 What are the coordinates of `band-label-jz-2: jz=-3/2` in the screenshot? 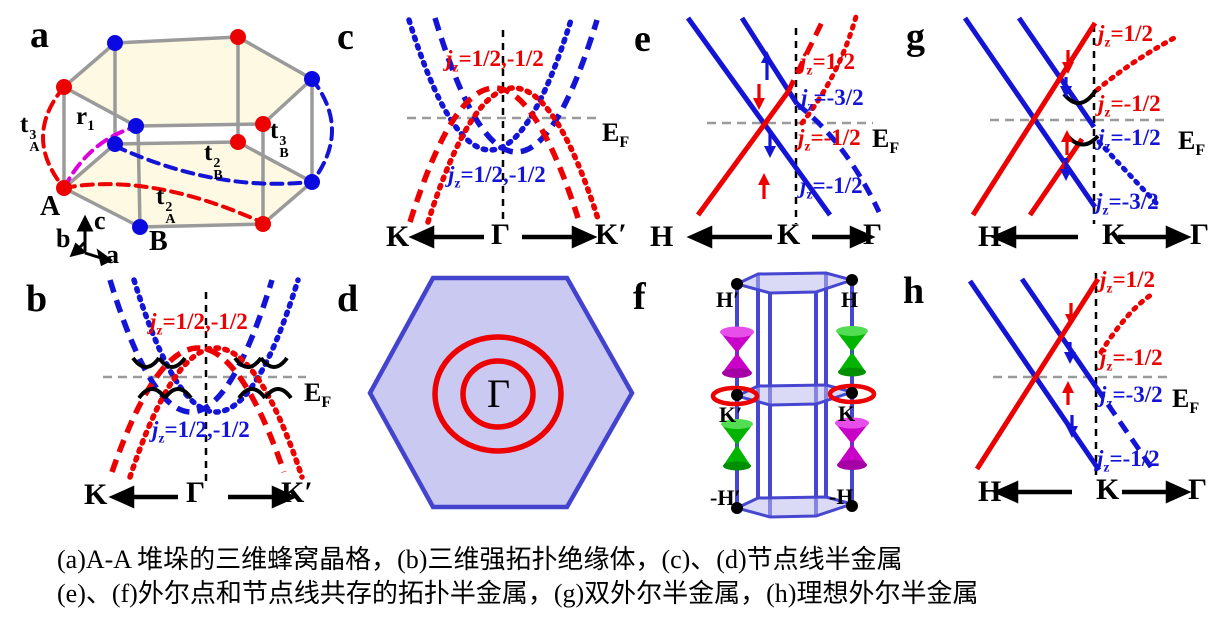 It's located at (1131, 396).